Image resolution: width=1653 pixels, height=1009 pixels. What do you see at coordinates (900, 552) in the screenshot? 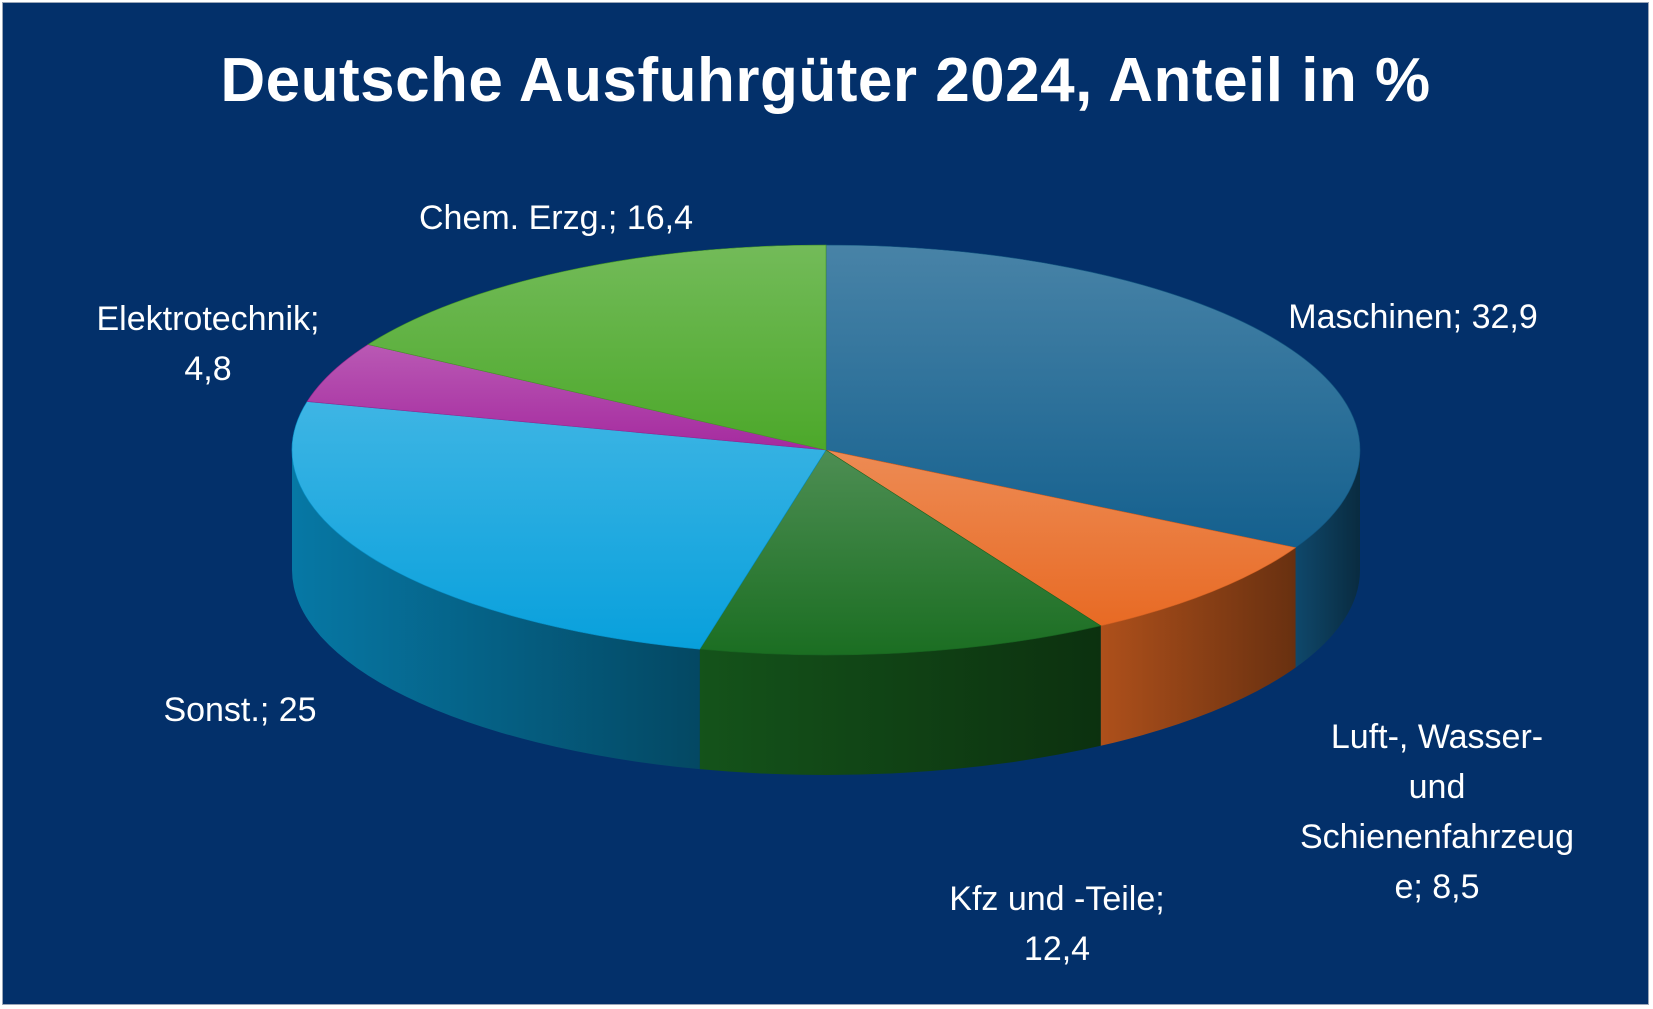
I see `pie-slice-kfz-und-teile` at bounding box center [900, 552].